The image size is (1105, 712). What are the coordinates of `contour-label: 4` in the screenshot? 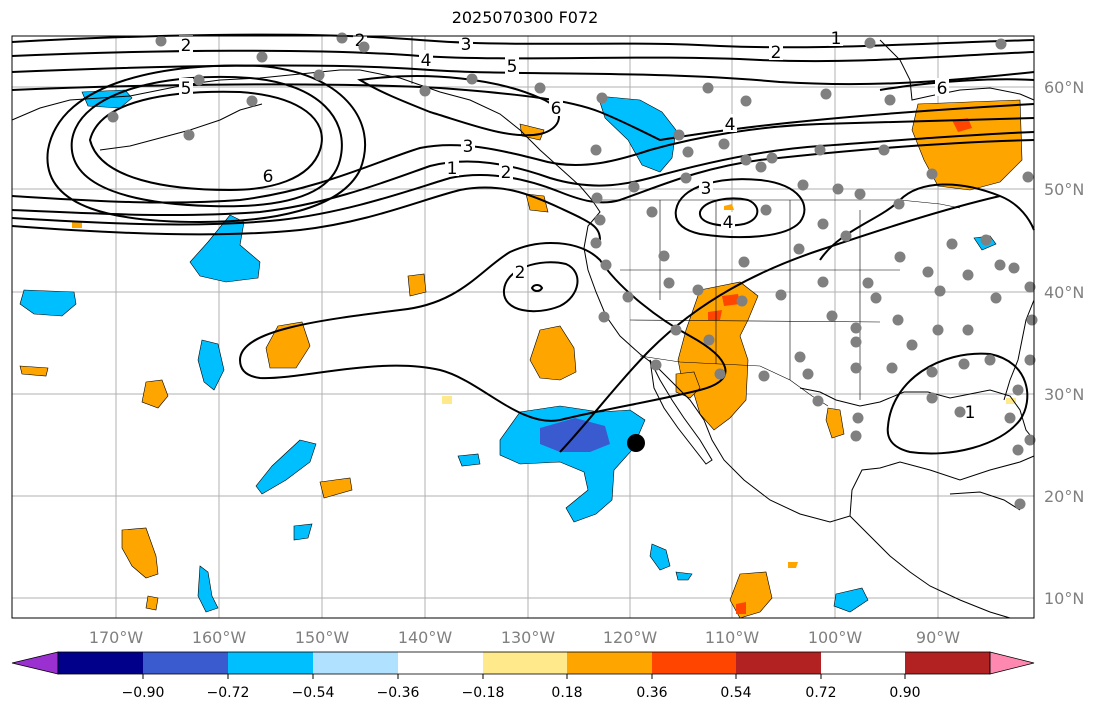 It's located at (426, 61).